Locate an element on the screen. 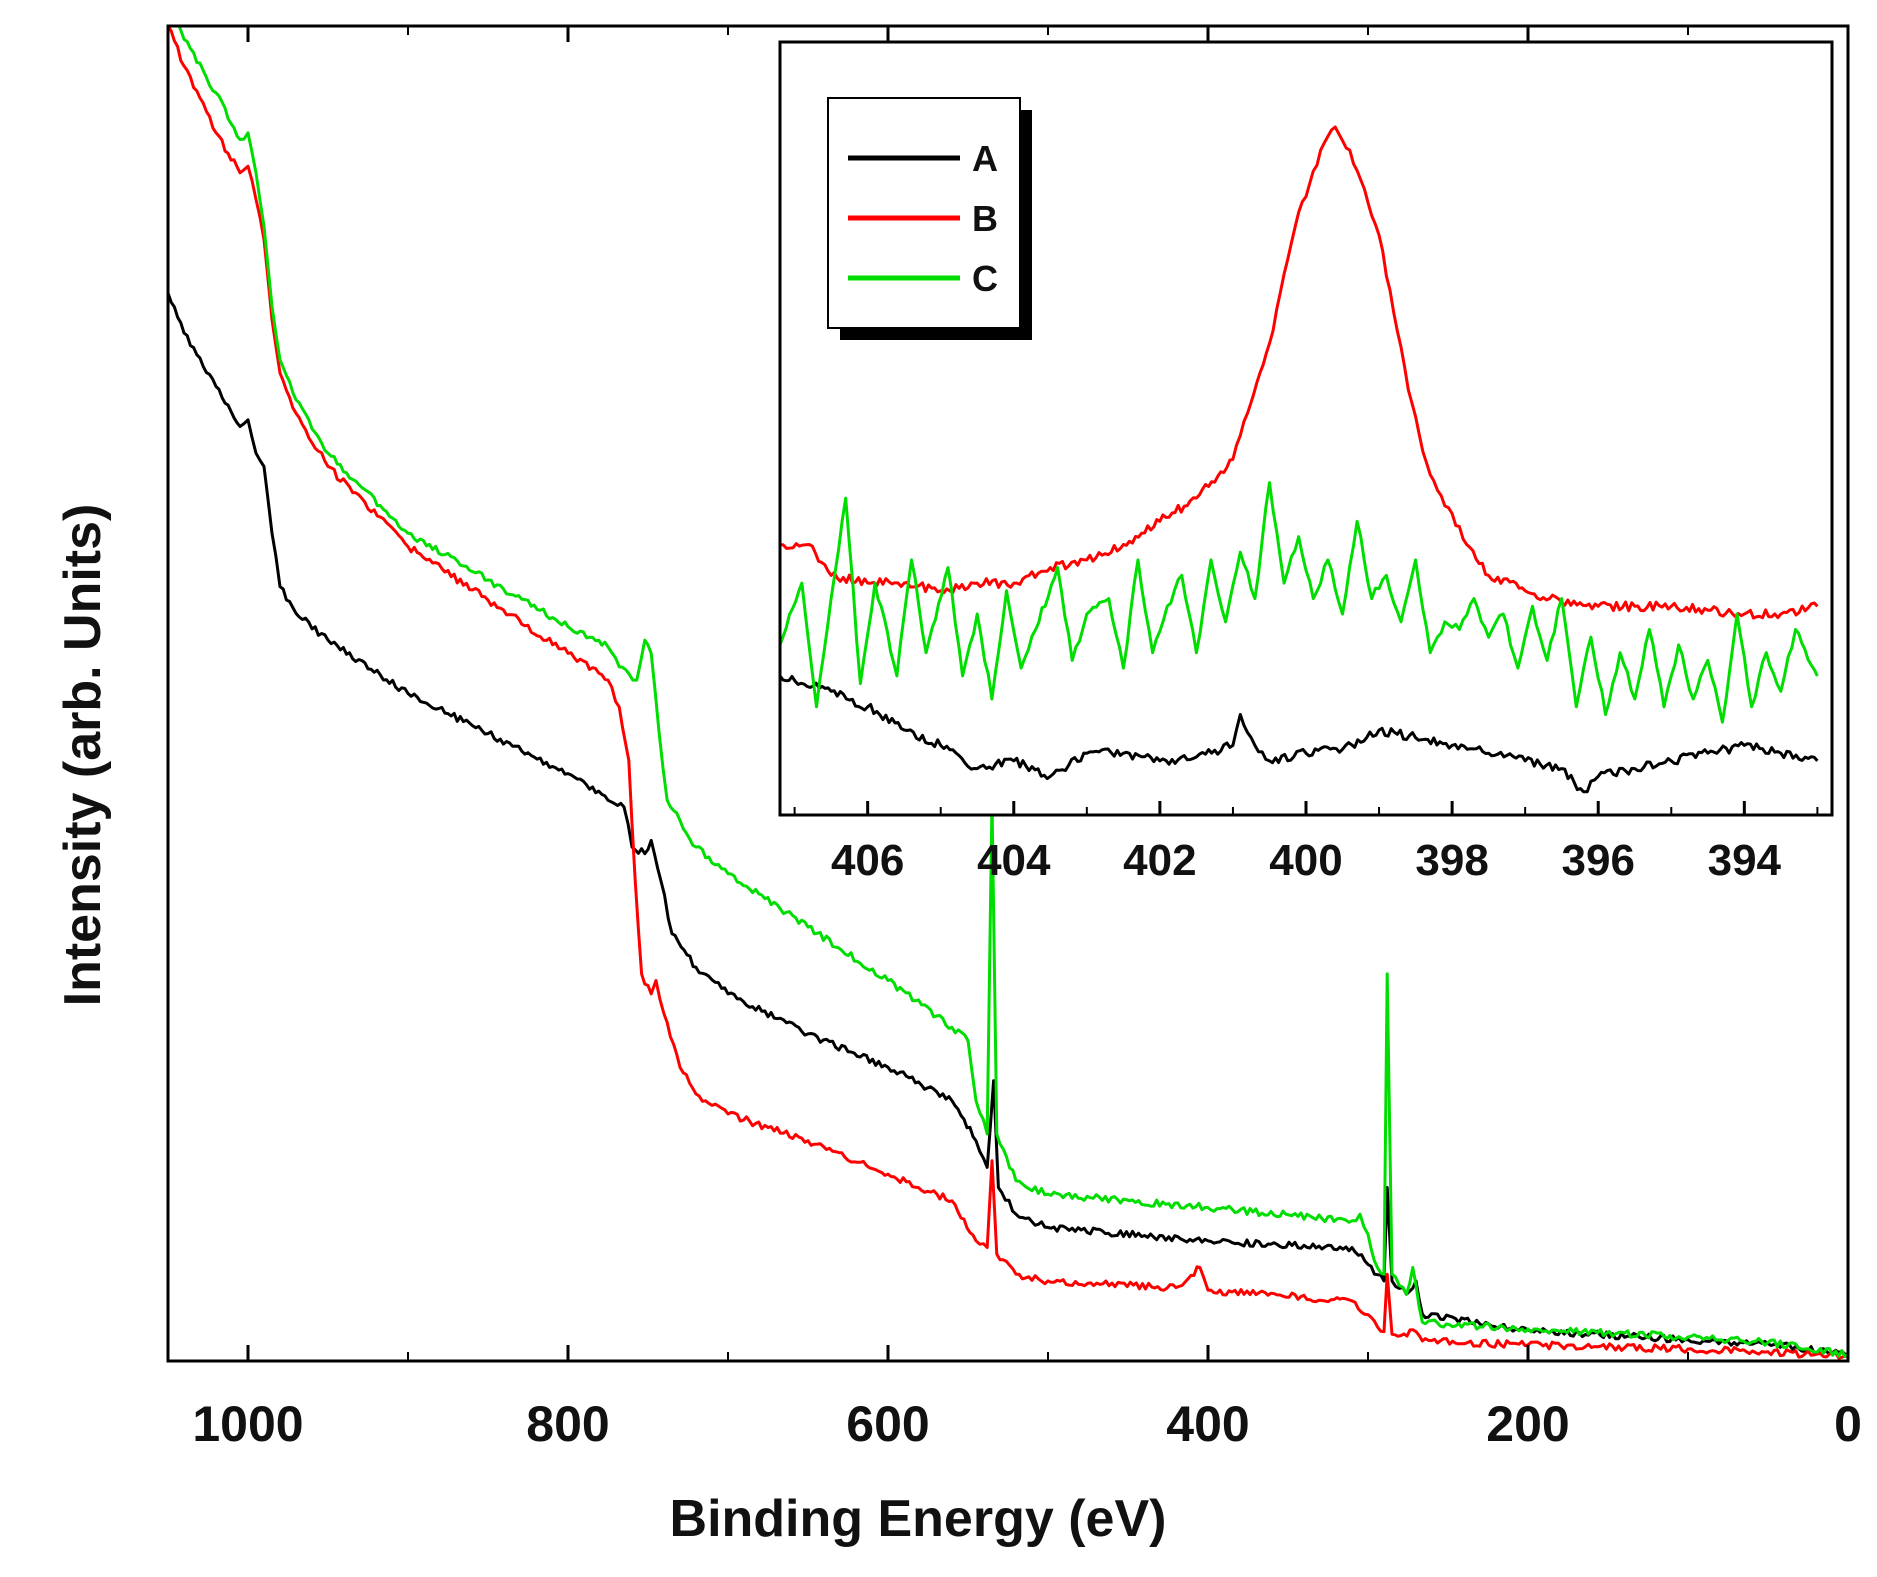 The height and width of the screenshot is (1577, 1877). legend: ABC is located at coordinates (929, 218).